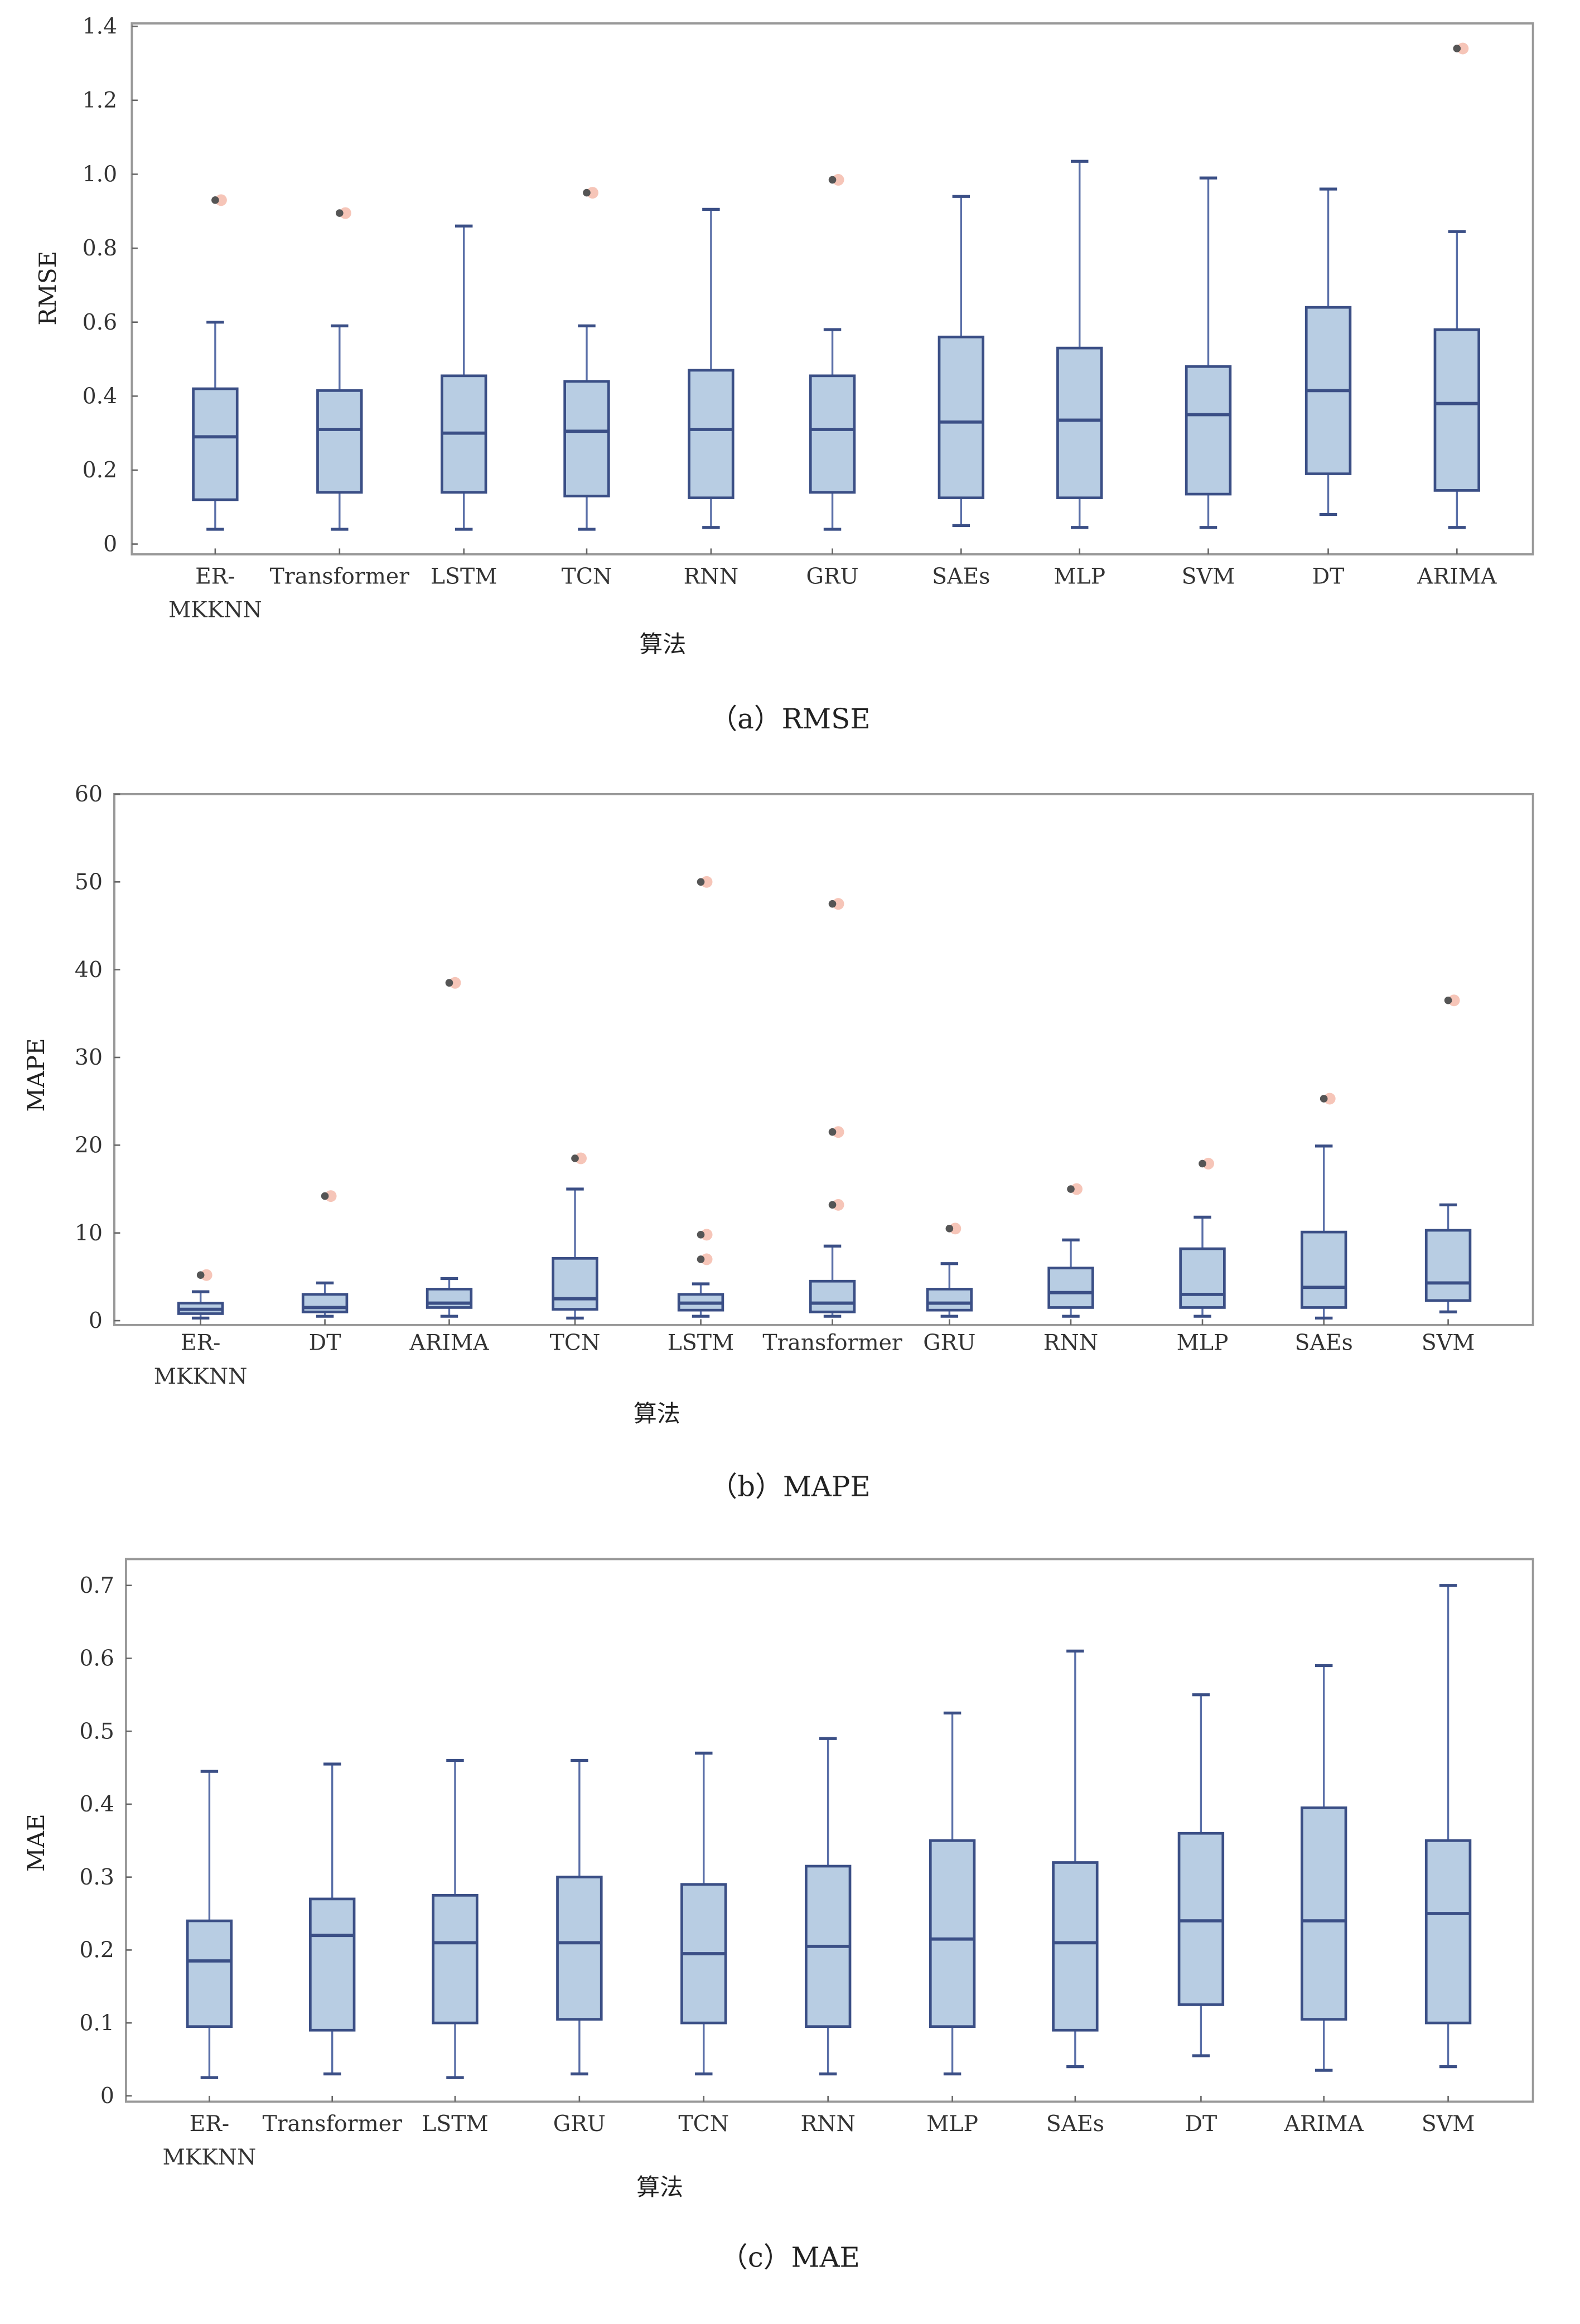 The height and width of the screenshot is (2324, 1580). I want to click on y-tick-label: 0.2, so click(100, 470).